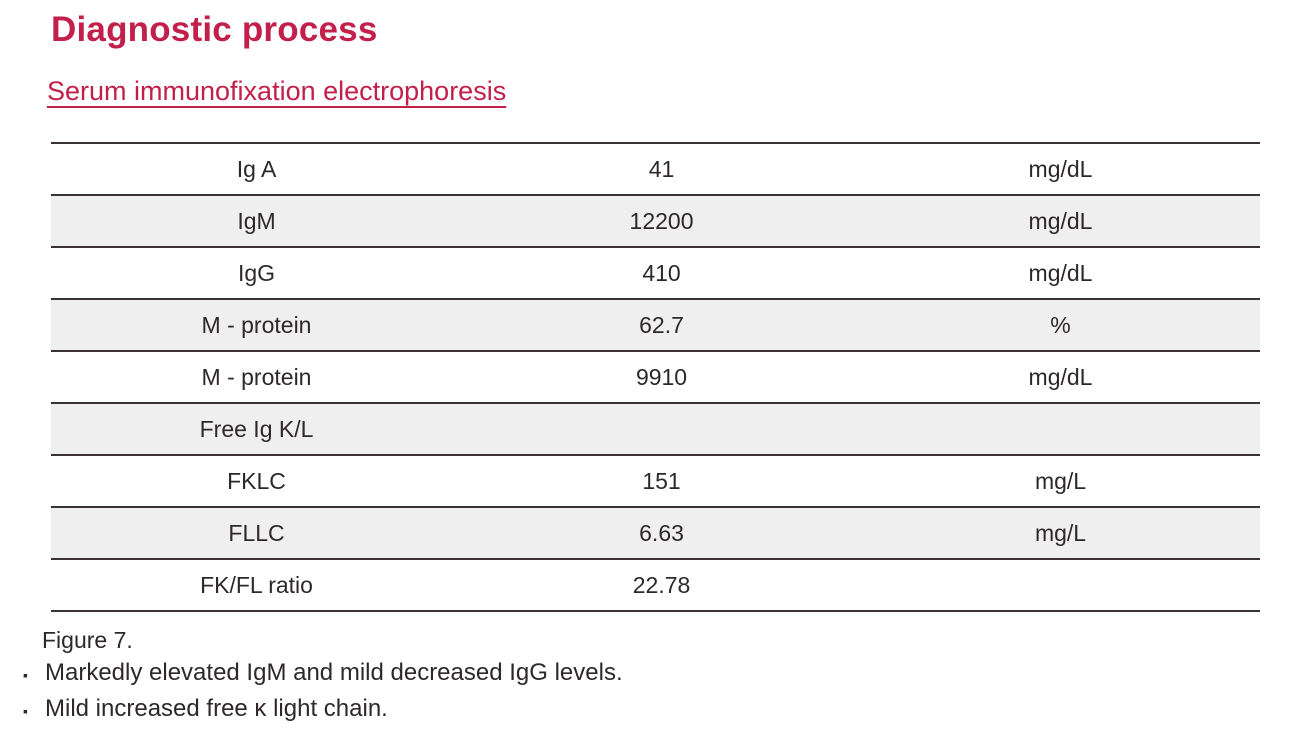 The image size is (1312, 750). Describe the element at coordinates (662, 480) in the screenshot. I see `row-value: 151` at that location.